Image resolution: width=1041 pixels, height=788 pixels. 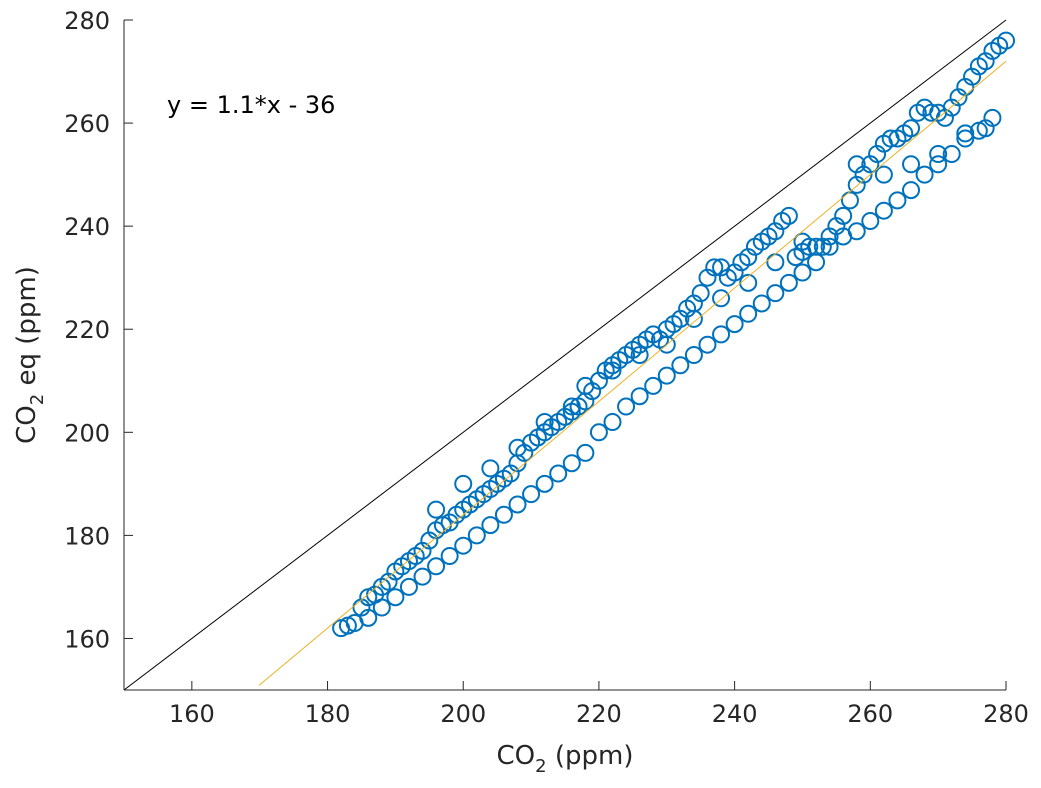 What do you see at coordinates (87, 227) in the screenshot?
I see `y-tick-label: 240` at bounding box center [87, 227].